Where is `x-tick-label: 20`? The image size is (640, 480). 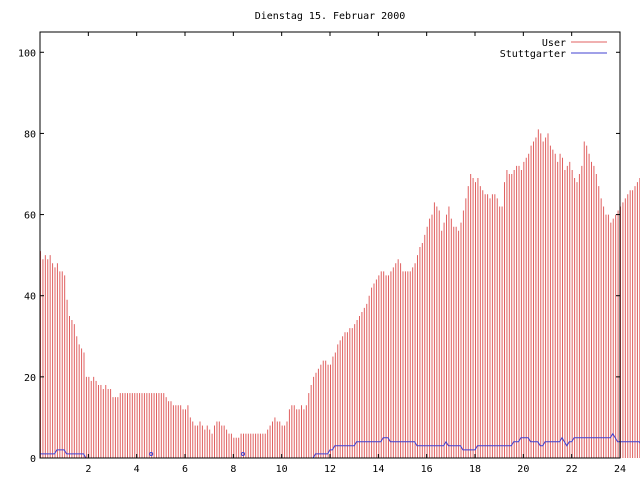
x-tick-label: 20 is located at coordinates (523, 469).